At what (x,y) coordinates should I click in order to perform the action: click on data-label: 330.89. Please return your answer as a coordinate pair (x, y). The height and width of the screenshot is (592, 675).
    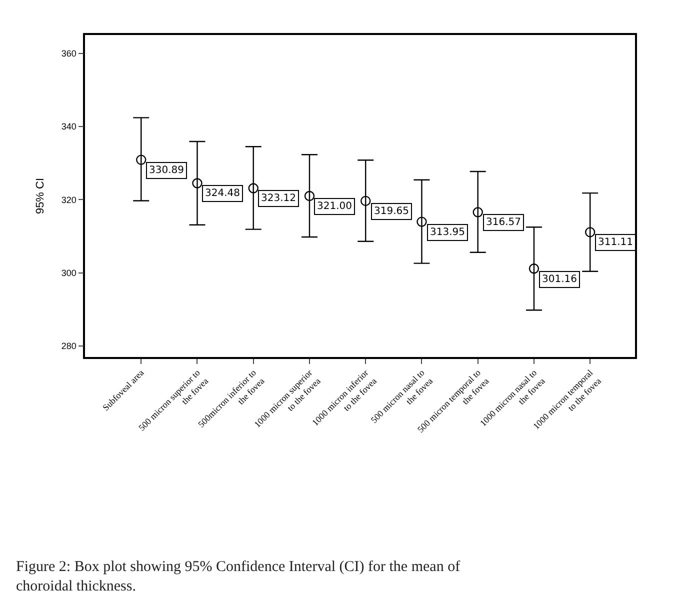
    Looking at the image, I should click on (166, 170).